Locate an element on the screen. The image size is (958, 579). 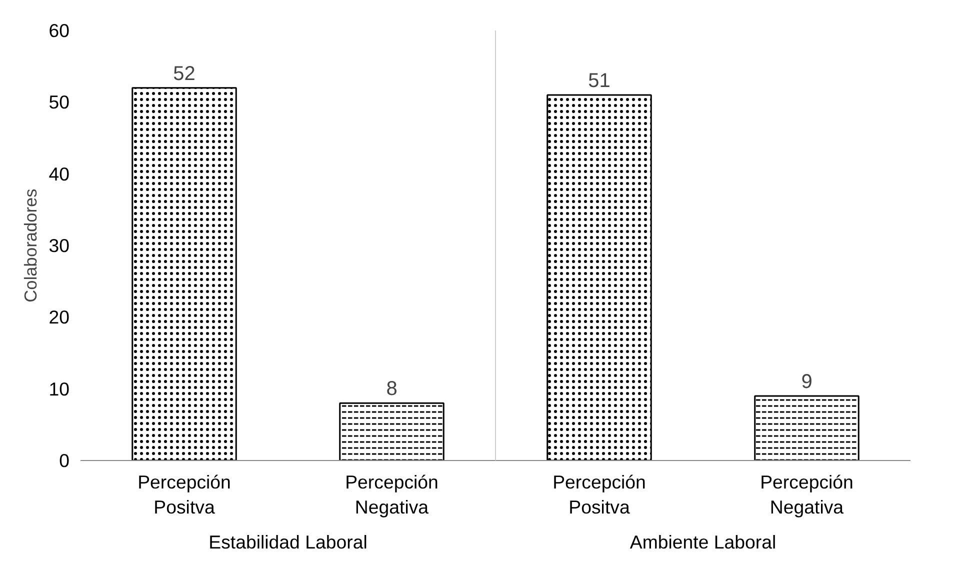
y-axis-title: Colaboradores is located at coordinates (30, 245).